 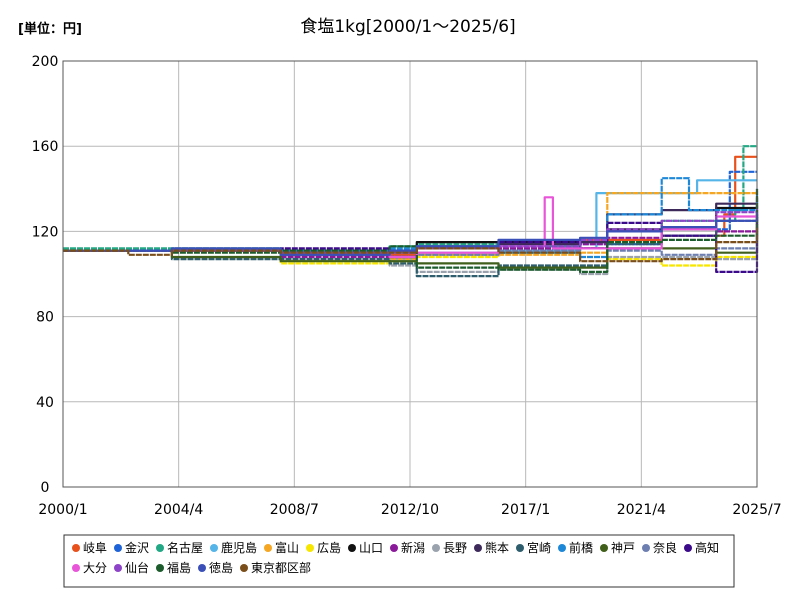 I want to click on y-axis-ticks: 0 40 80 120 160 200, so click(x=45, y=275).